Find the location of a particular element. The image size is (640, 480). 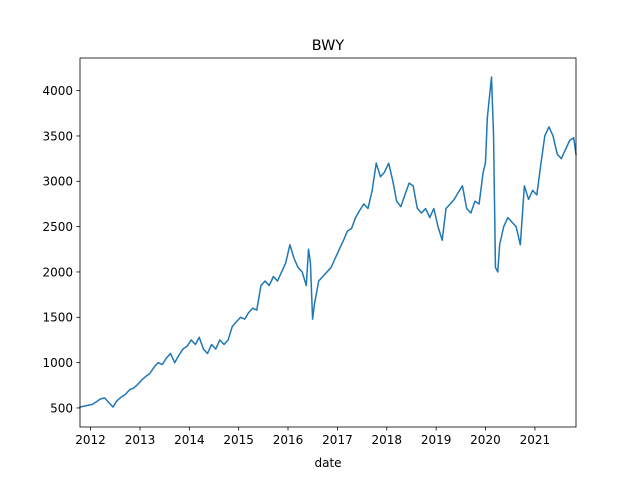

x-tick-label: 2015 is located at coordinates (238, 440).